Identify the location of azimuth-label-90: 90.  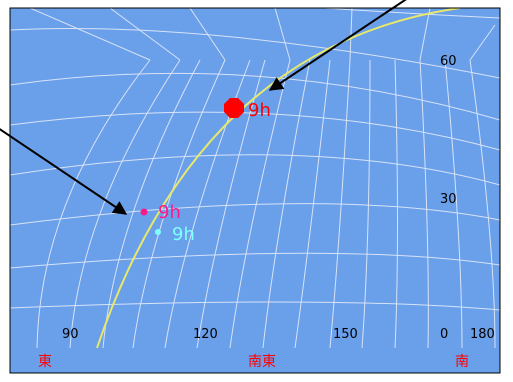
(70, 334).